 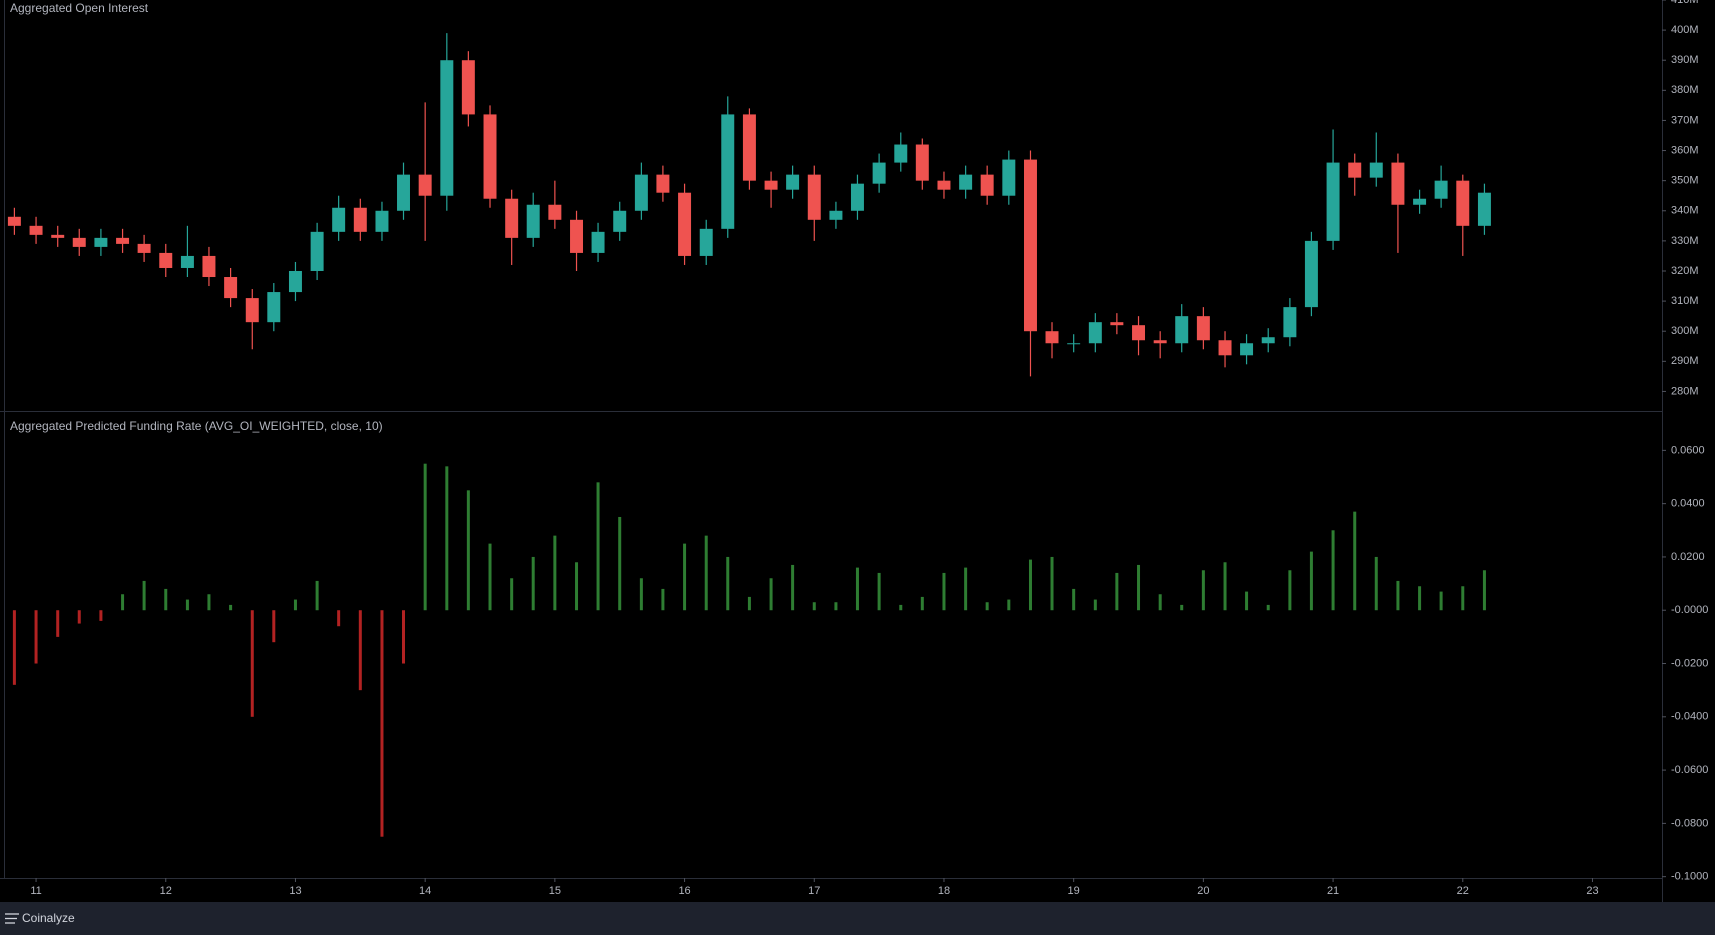 What do you see at coordinates (12, 918) in the screenshot?
I see `menu-icon` at bounding box center [12, 918].